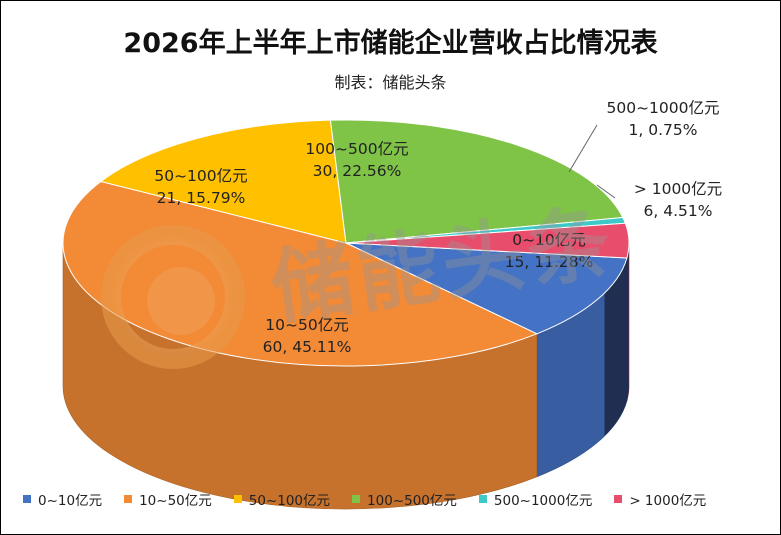 The height and width of the screenshot is (535, 781). Describe the element at coordinates (307, 347) in the screenshot. I see `data-label-value-1: 60, 45.11%` at that location.